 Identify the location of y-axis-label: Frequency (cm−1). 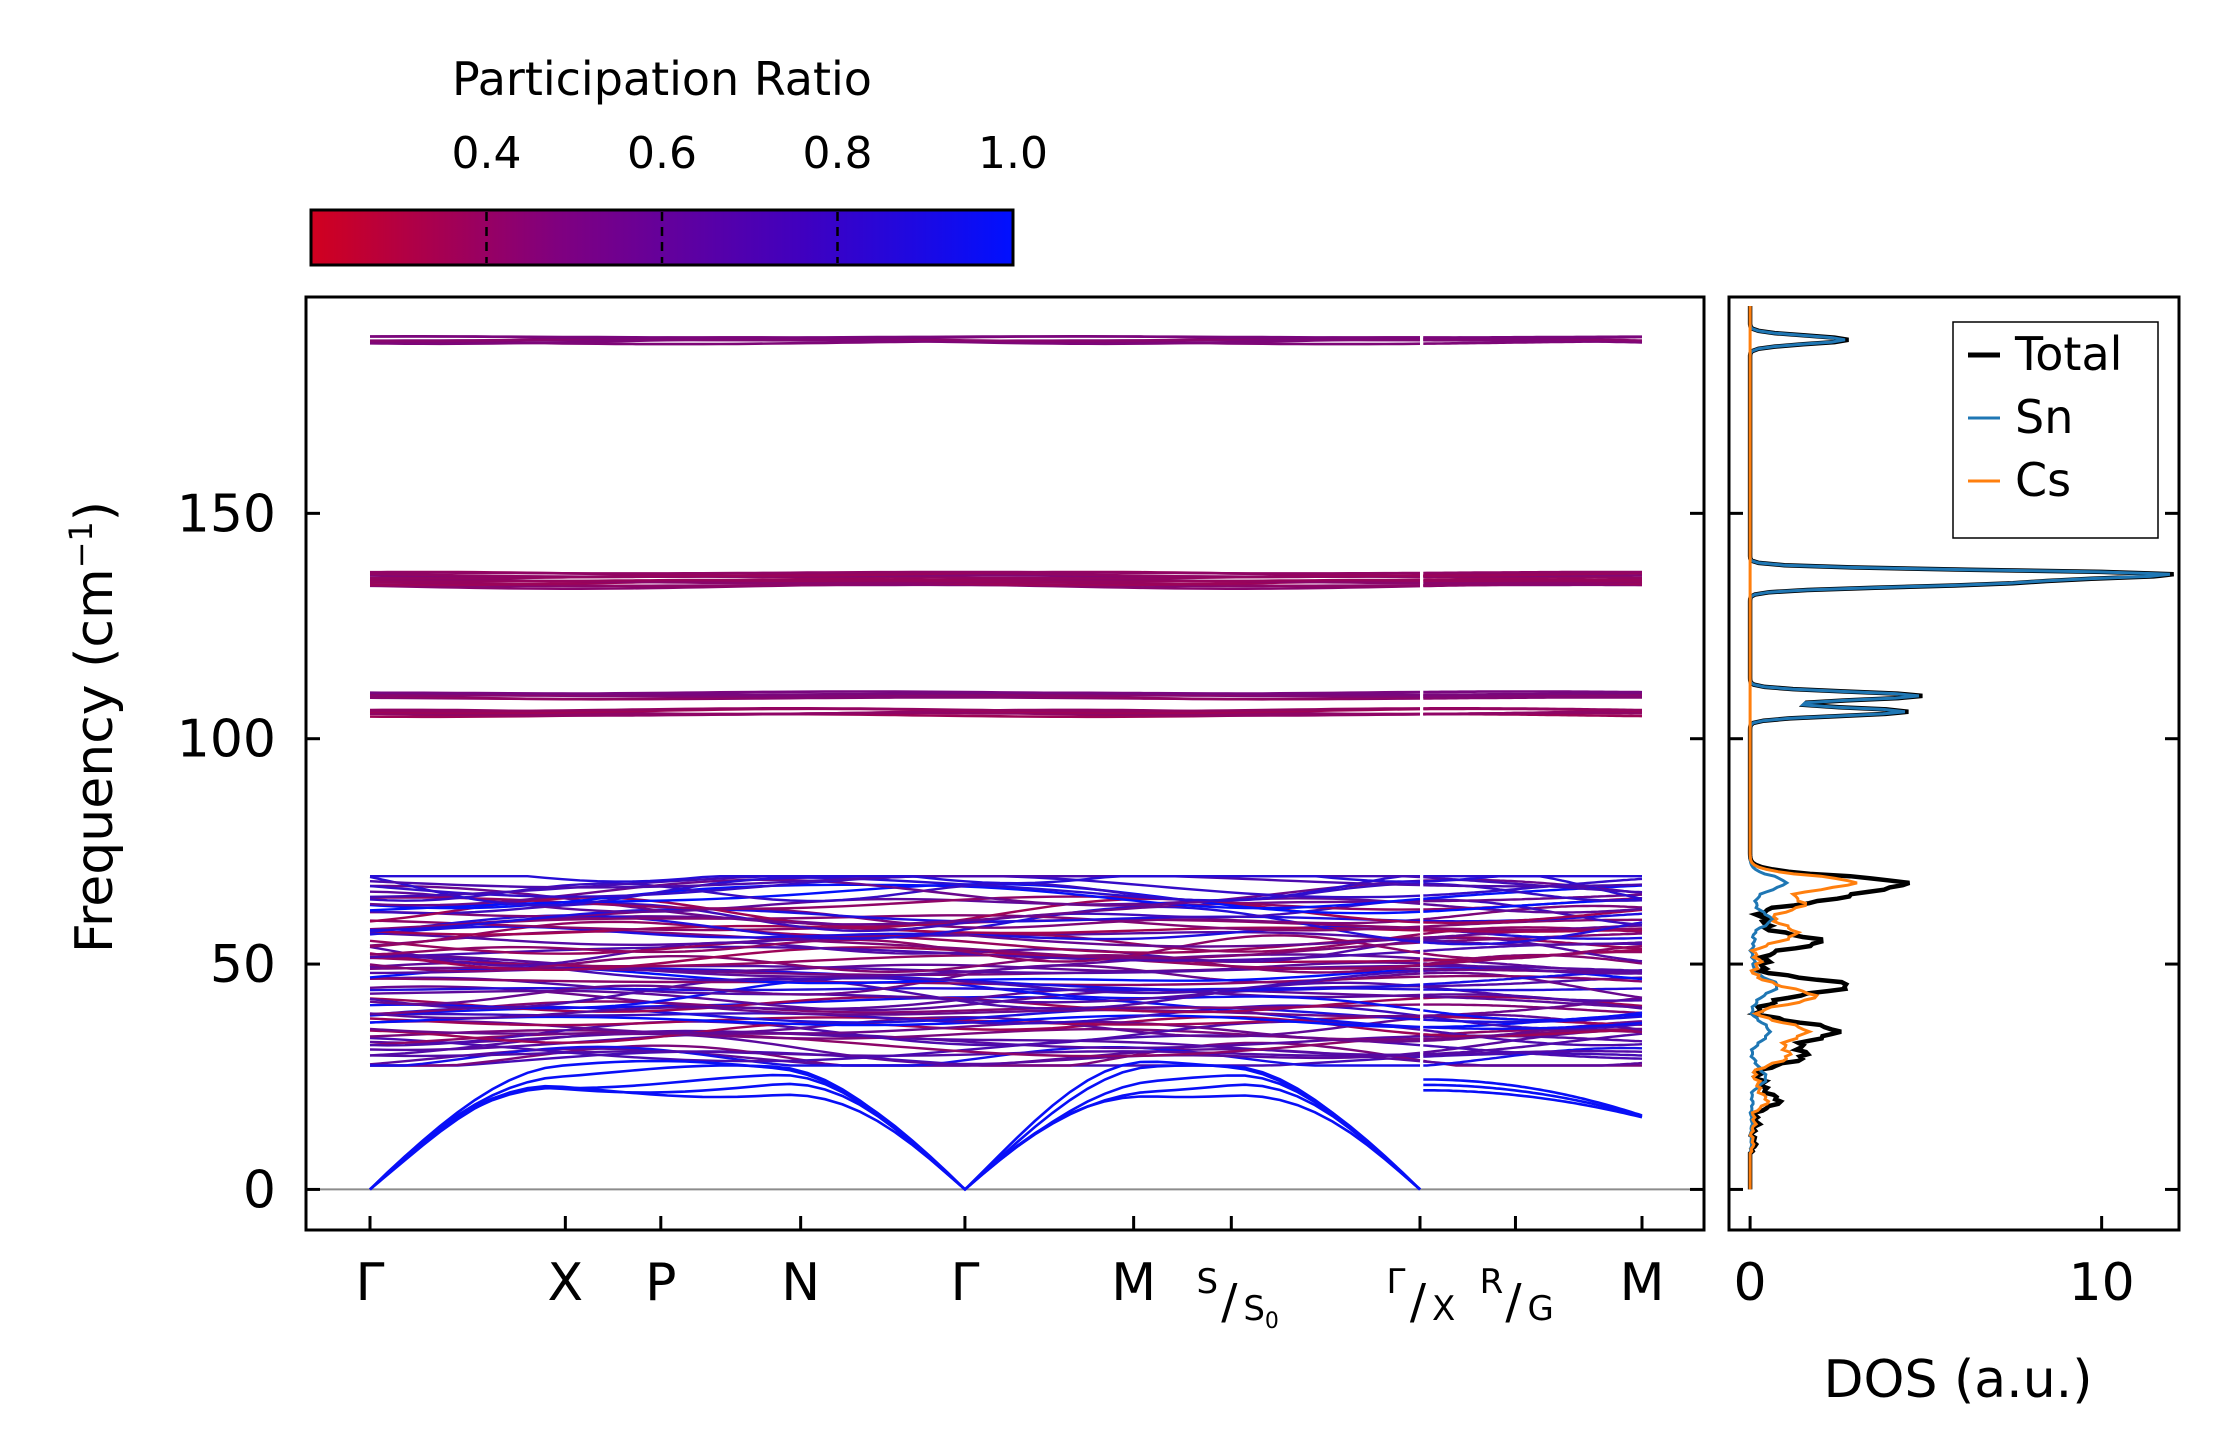
(93, 727).